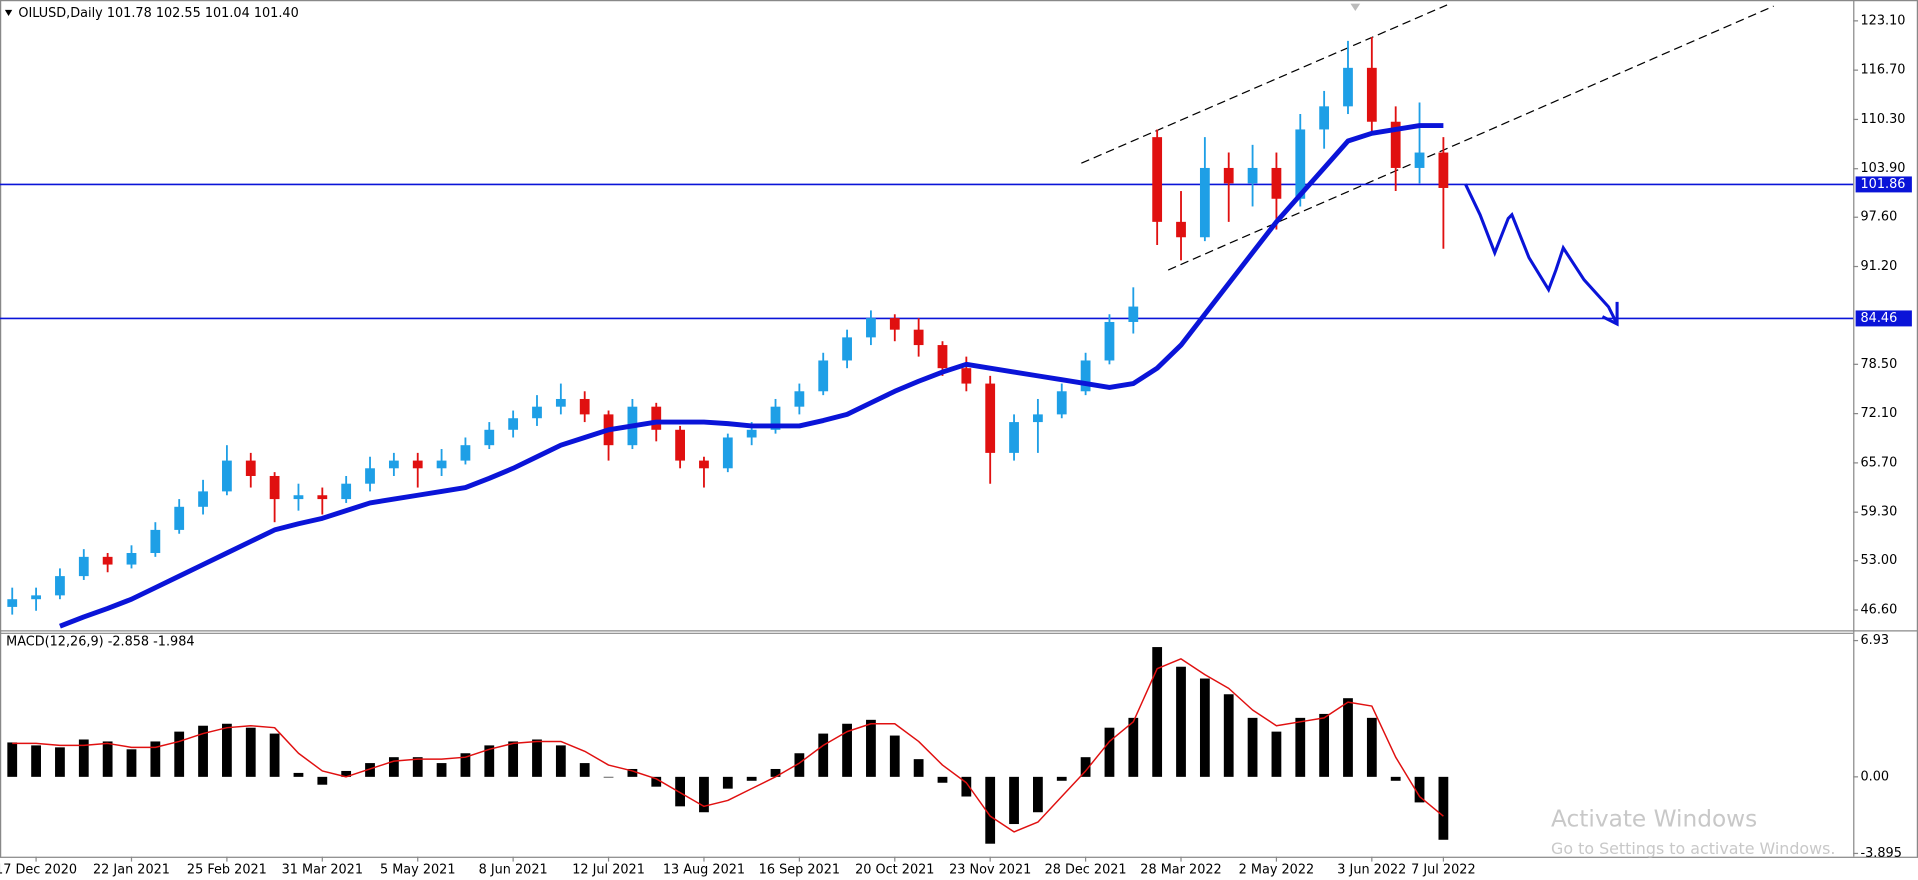  What do you see at coordinates (131, 870) in the screenshot?
I see `x-tick-label: 22 Jan 2021` at bounding box center [131, 870].